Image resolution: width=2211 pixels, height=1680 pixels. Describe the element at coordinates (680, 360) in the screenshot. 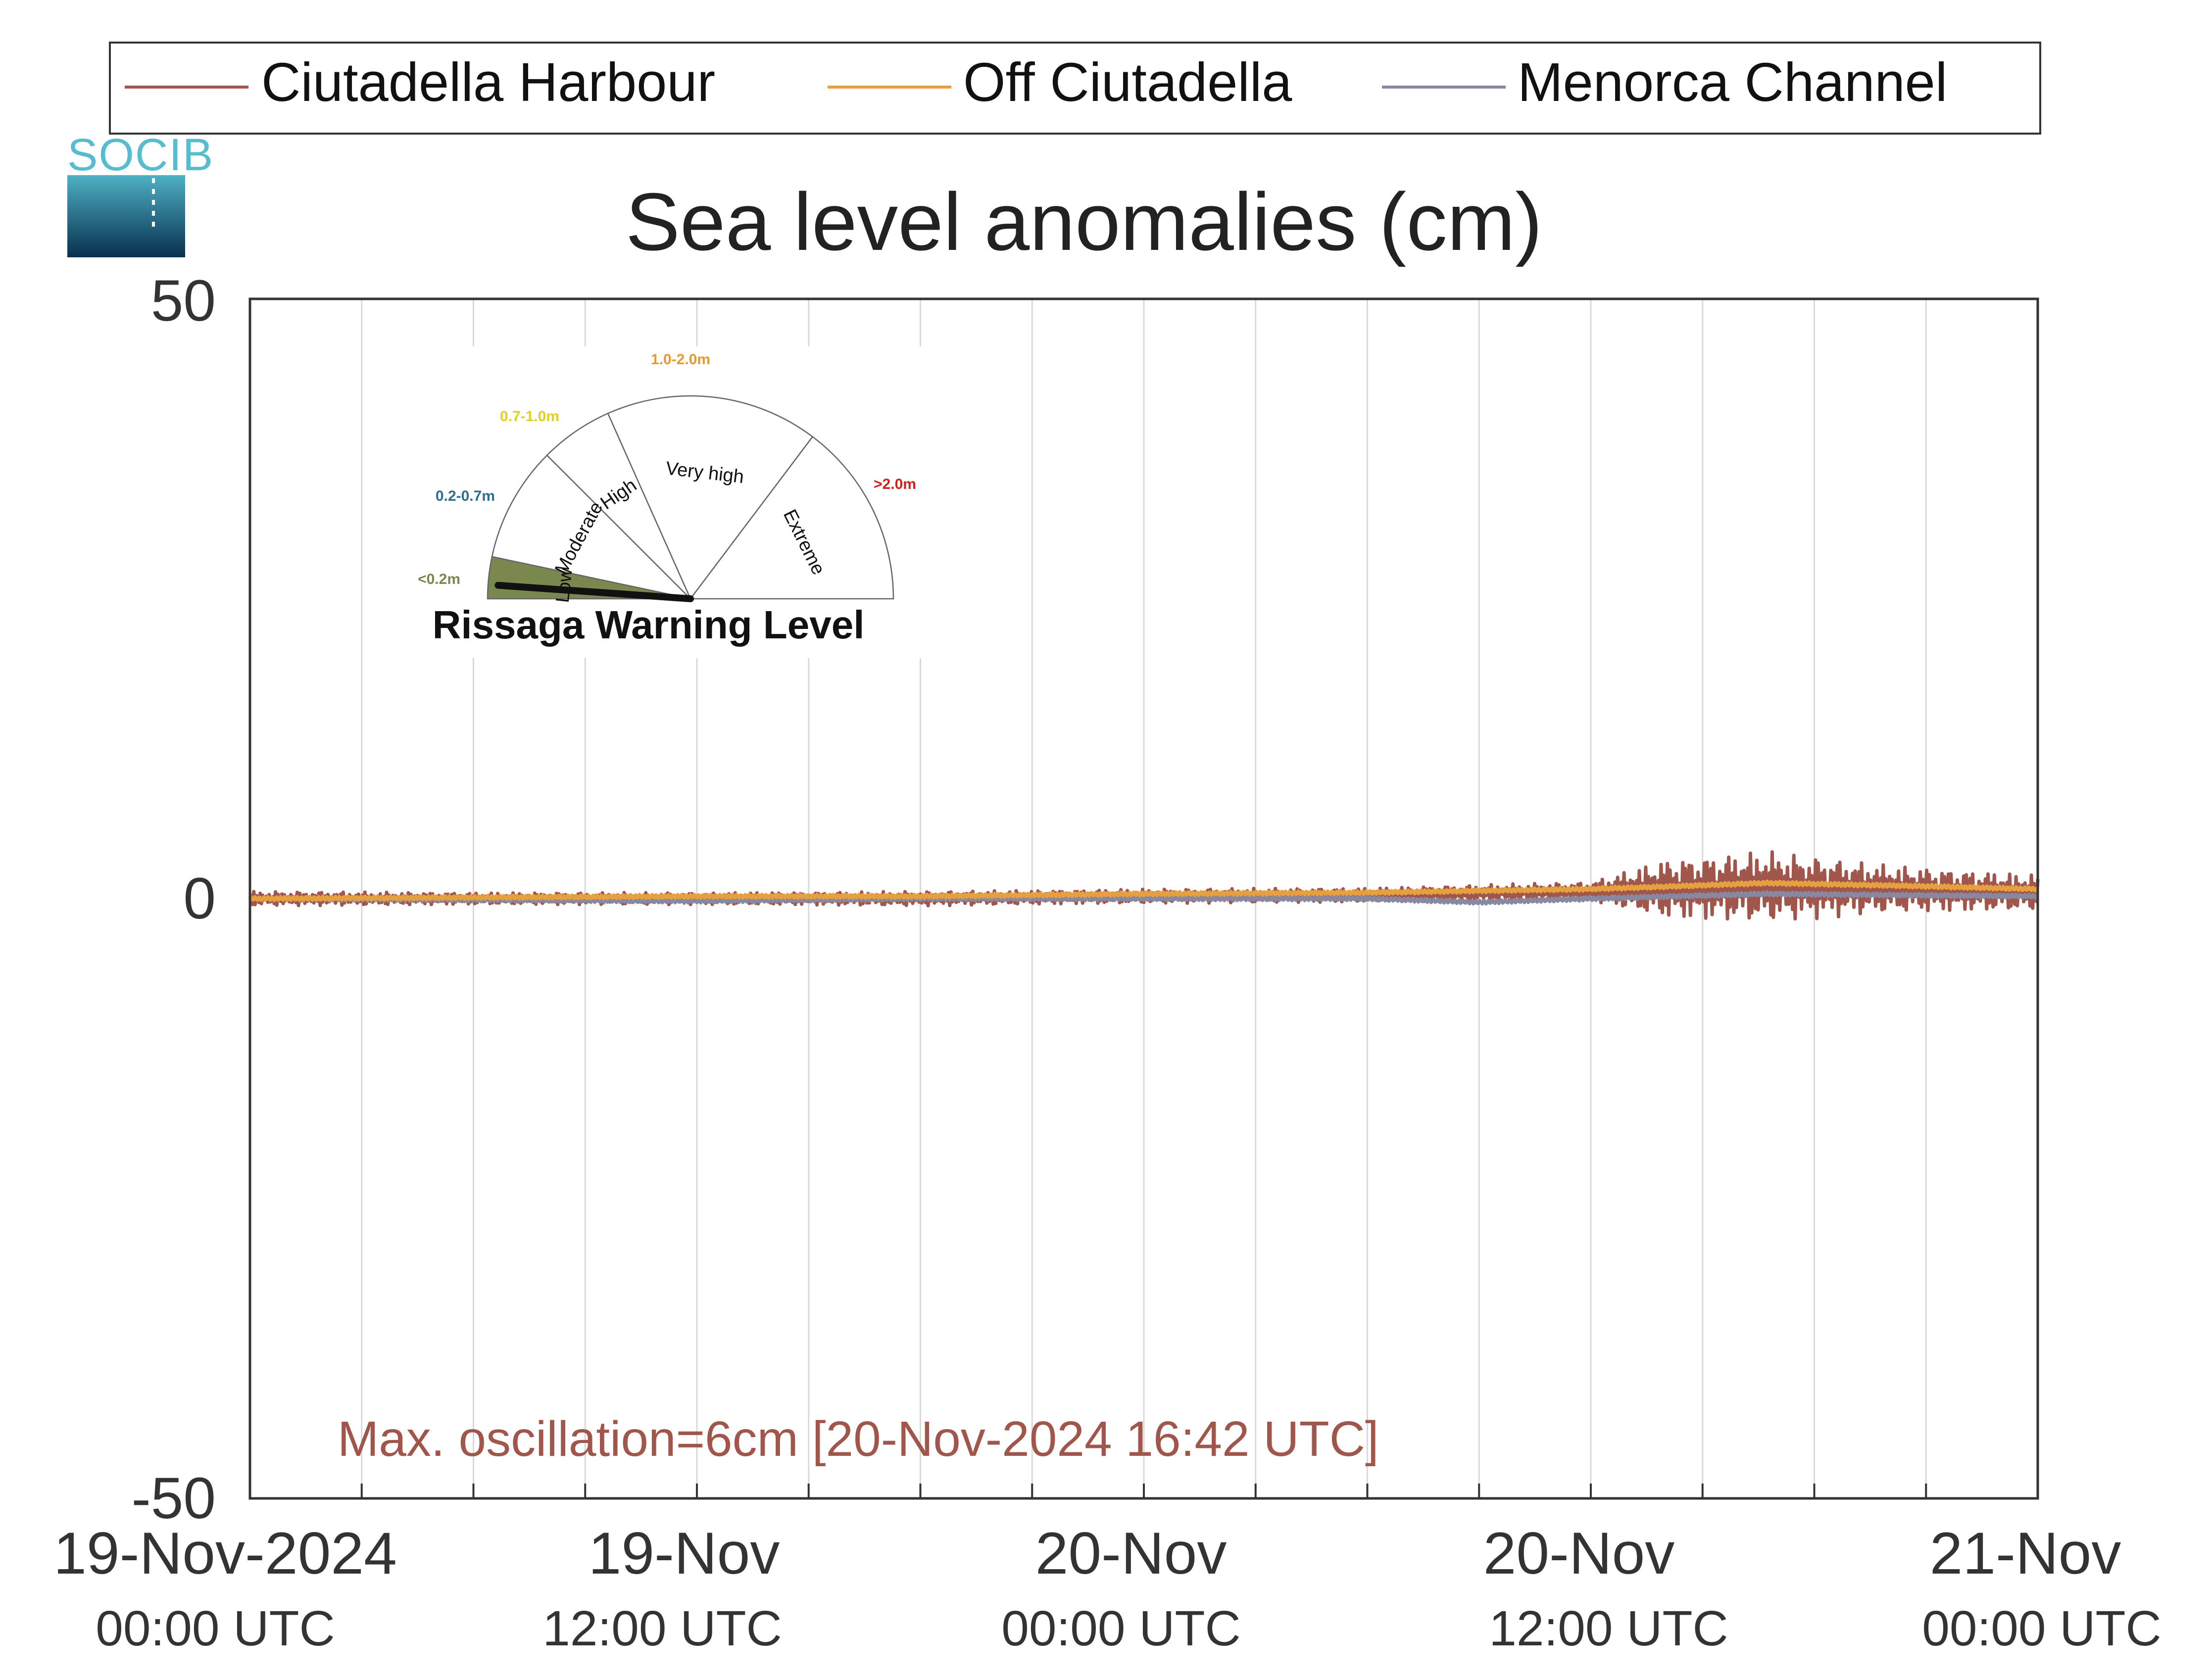

I see `gauge-range-label-very-high: 1.0-2.0m` at that location.